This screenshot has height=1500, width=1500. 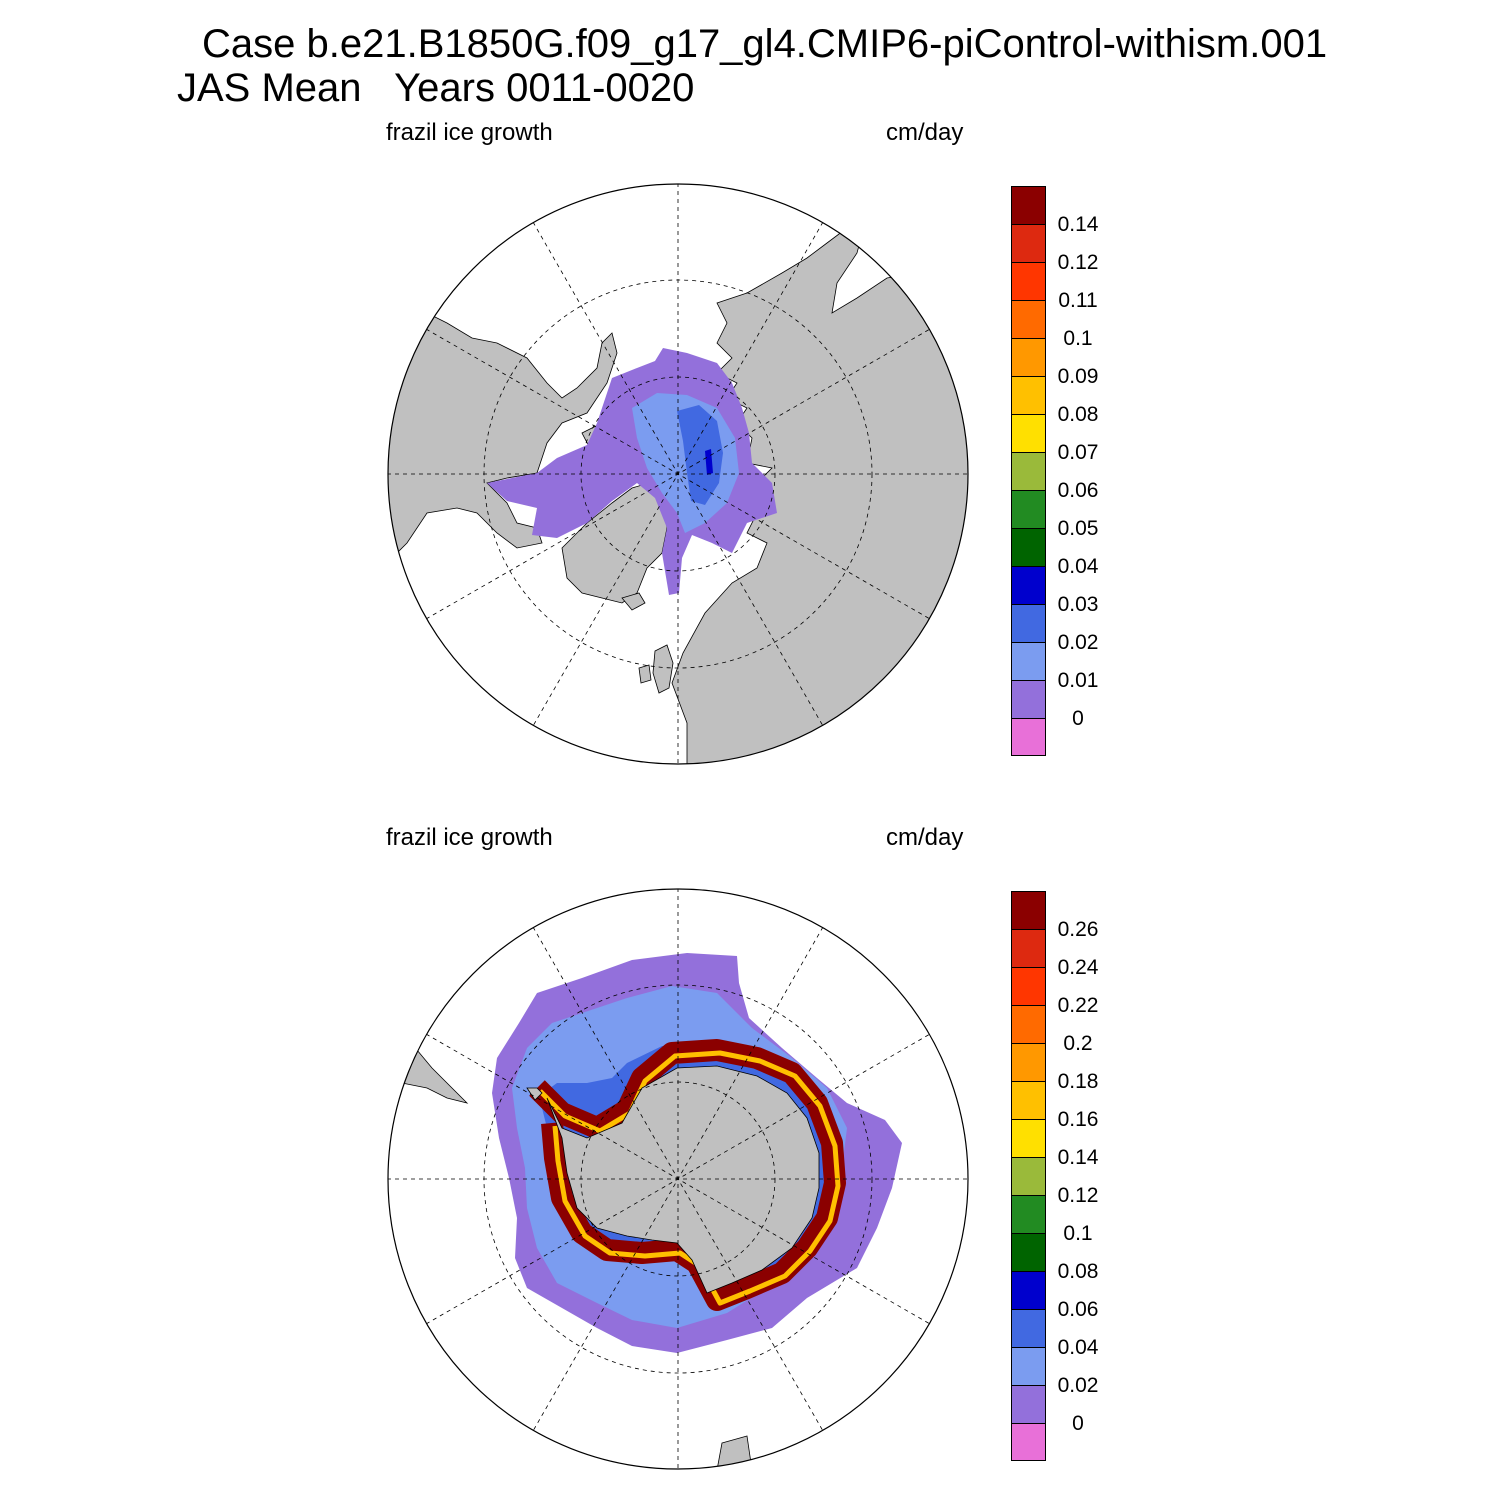 What do you see at coordinates (1078, 376) in the screenshot?
I see `north-colorbar-tick-label: 0.09` at bounding box center [1078, 376].